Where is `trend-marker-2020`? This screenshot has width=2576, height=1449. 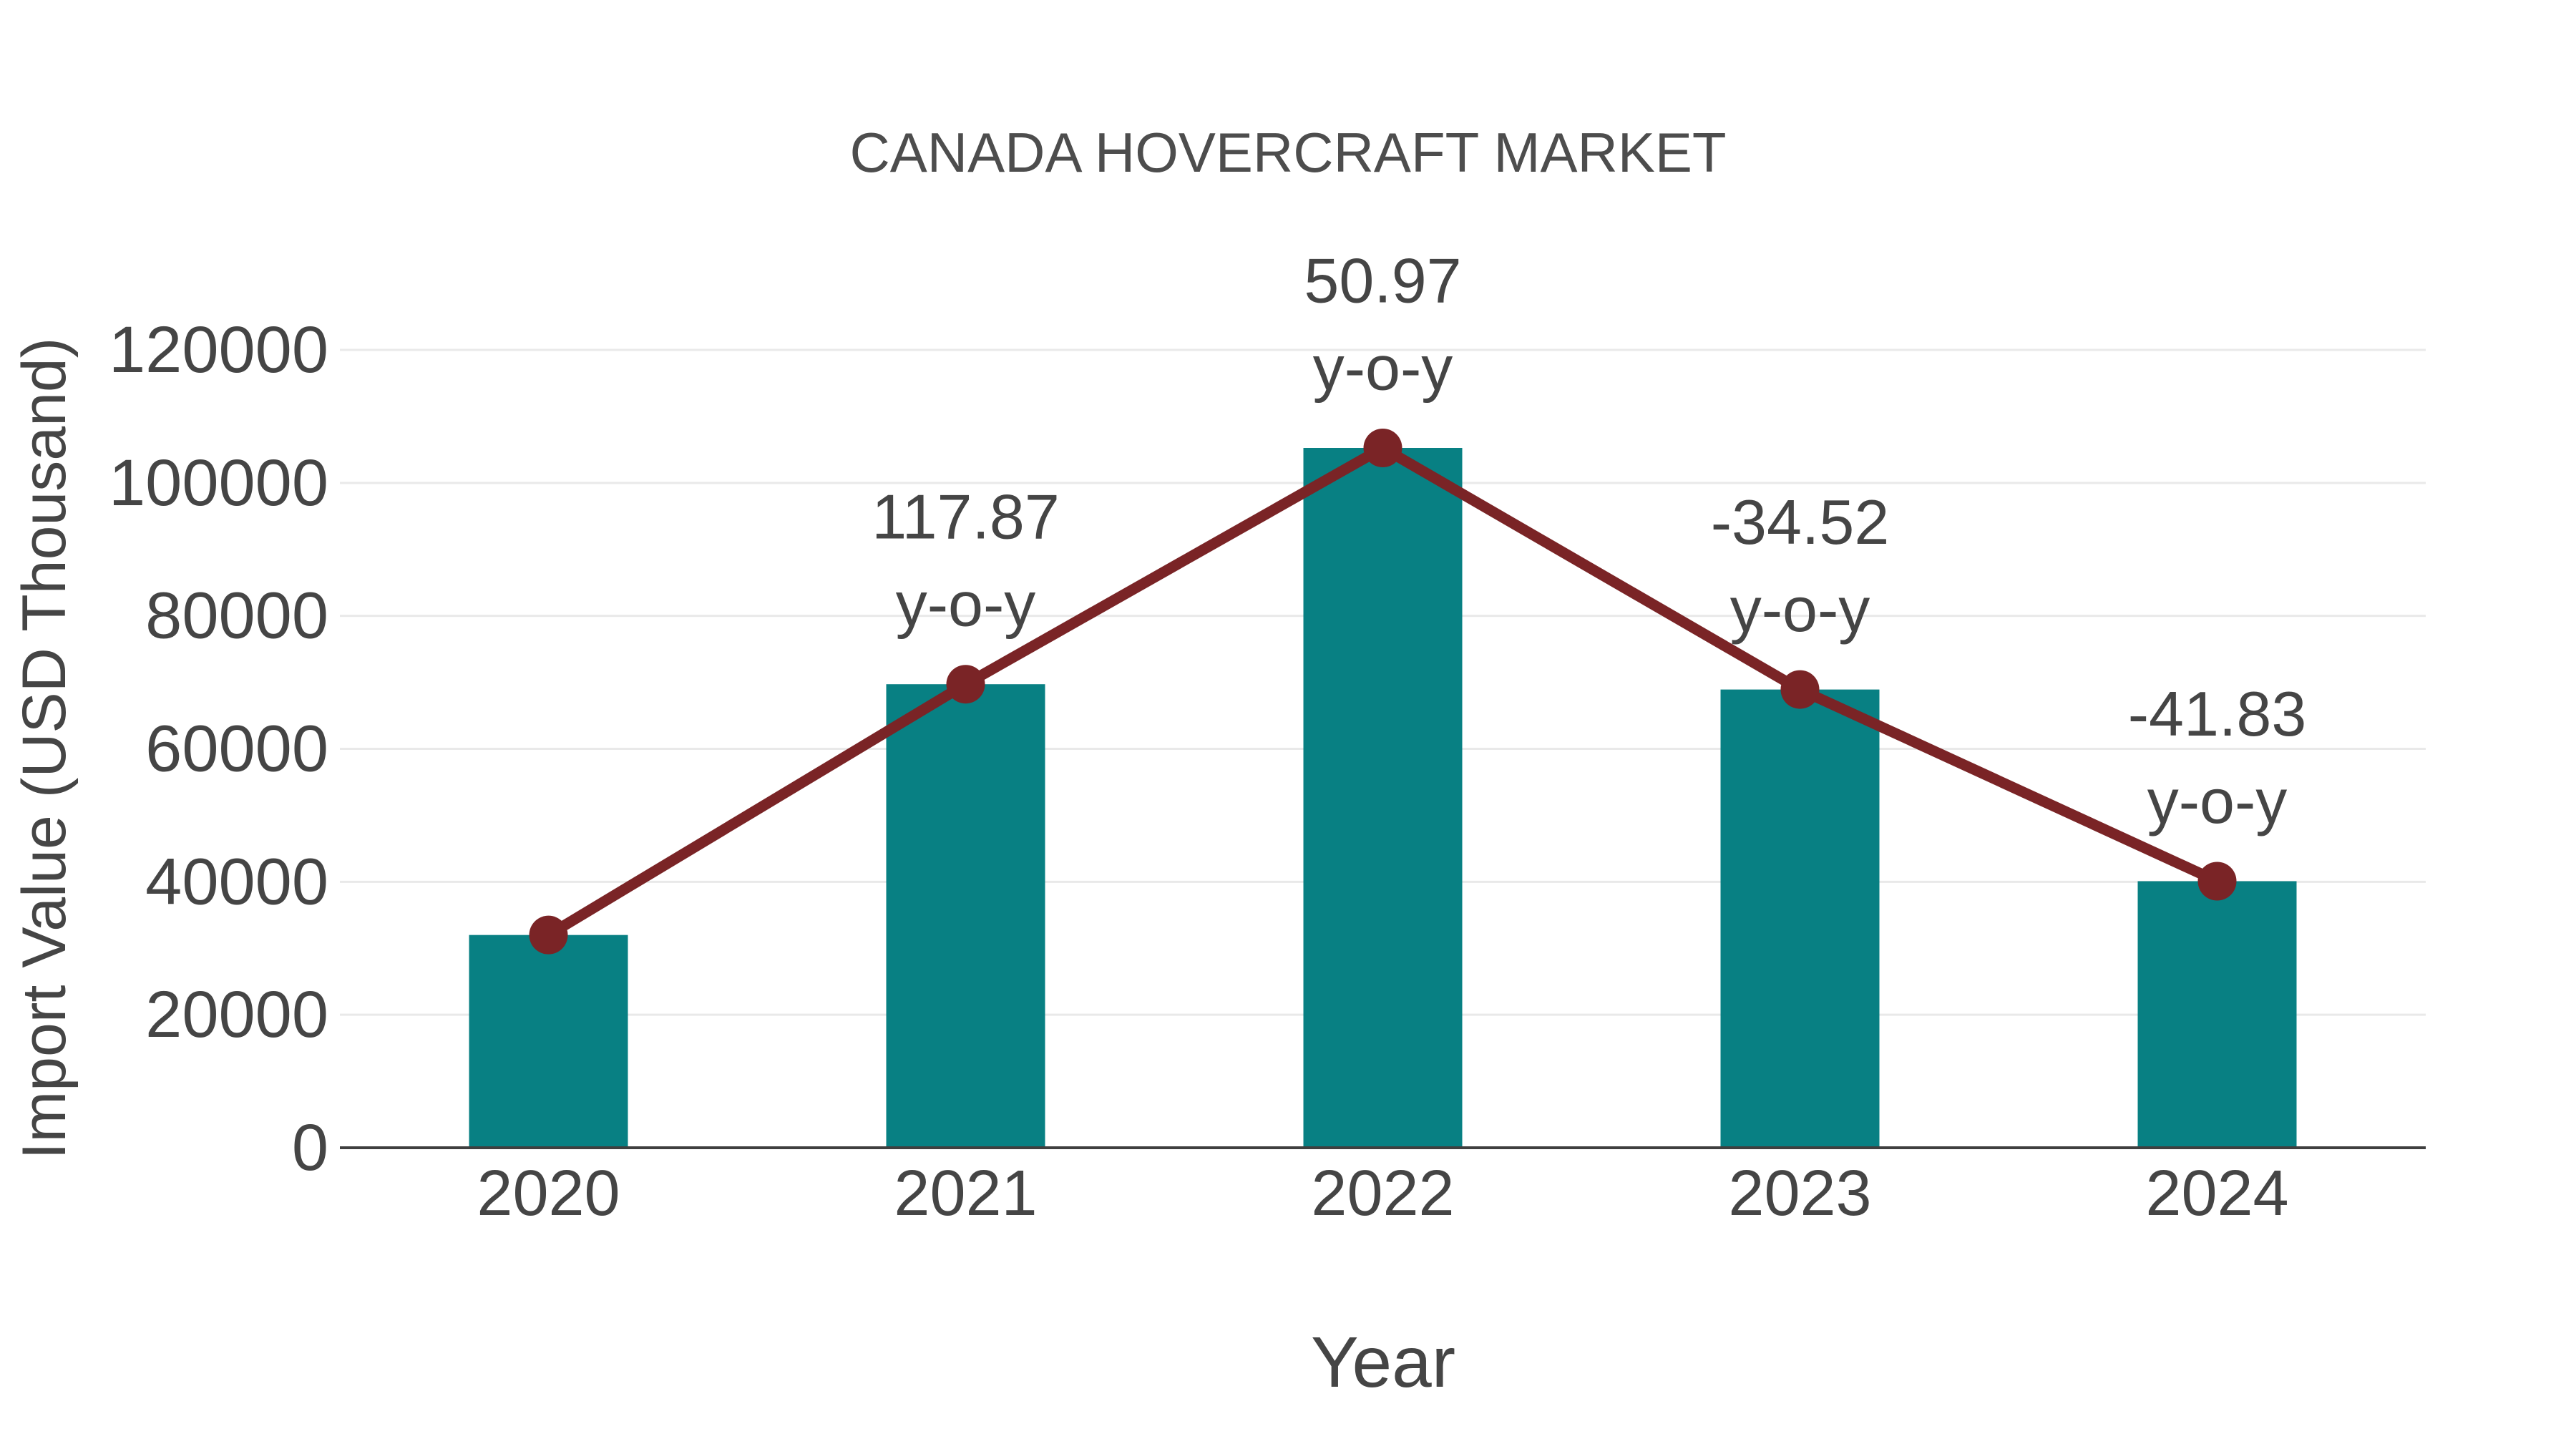 trend-marker-2020 is located at coordinates (548, 935).